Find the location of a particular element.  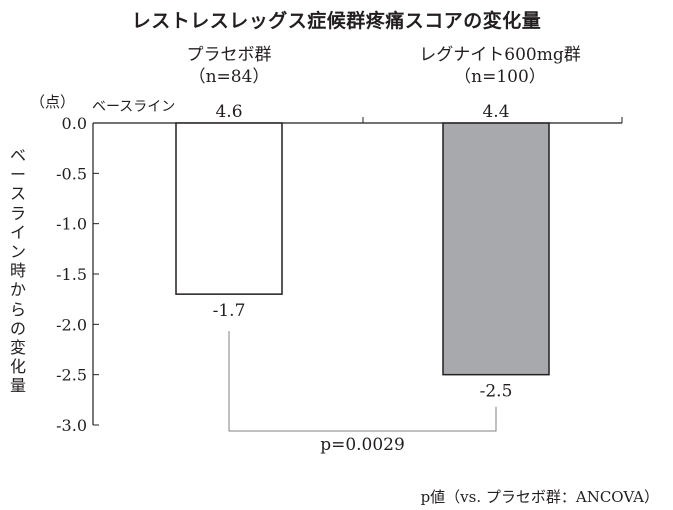

data-label: -2.5 is located at coordinates (496, 392).